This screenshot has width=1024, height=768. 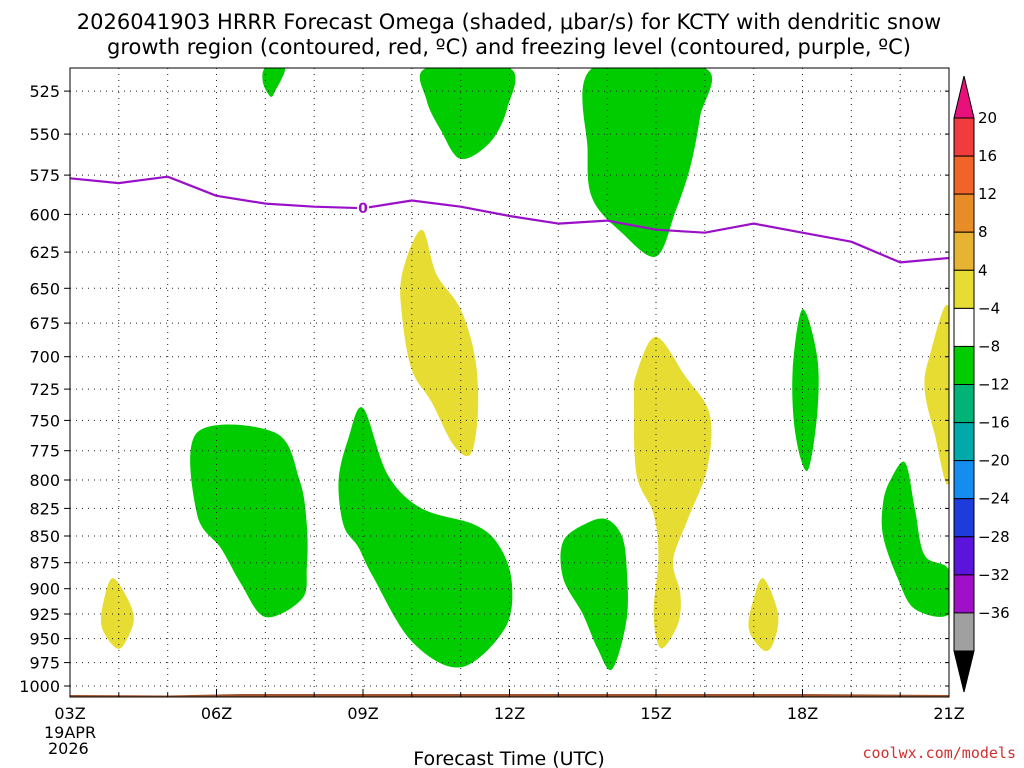 What do you see at coordinates (994, 499) in the screenshot?
I see `colorbar-label: −24` at bounding box center [994, 499].